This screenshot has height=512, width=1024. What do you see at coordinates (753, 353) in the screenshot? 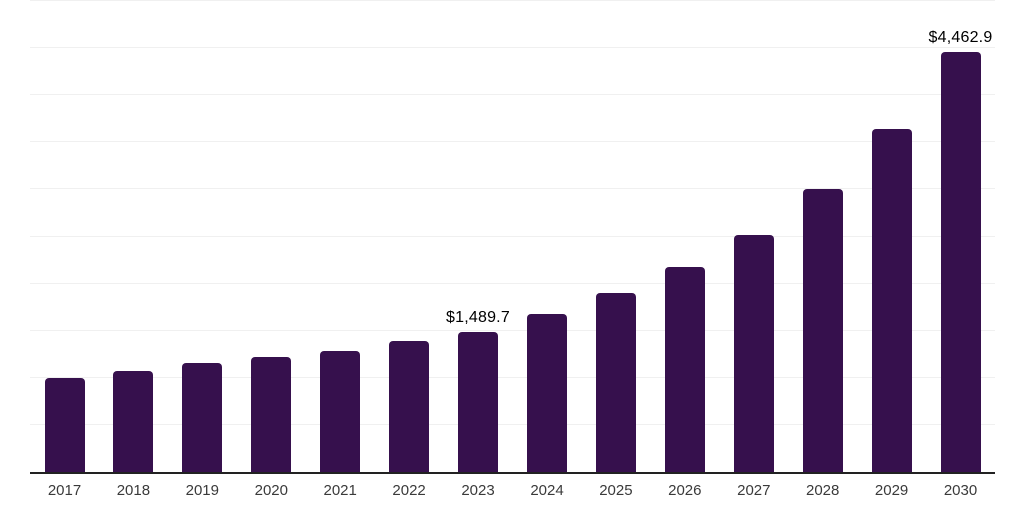
I see `bar-2027` at bounding box center [753, 353].